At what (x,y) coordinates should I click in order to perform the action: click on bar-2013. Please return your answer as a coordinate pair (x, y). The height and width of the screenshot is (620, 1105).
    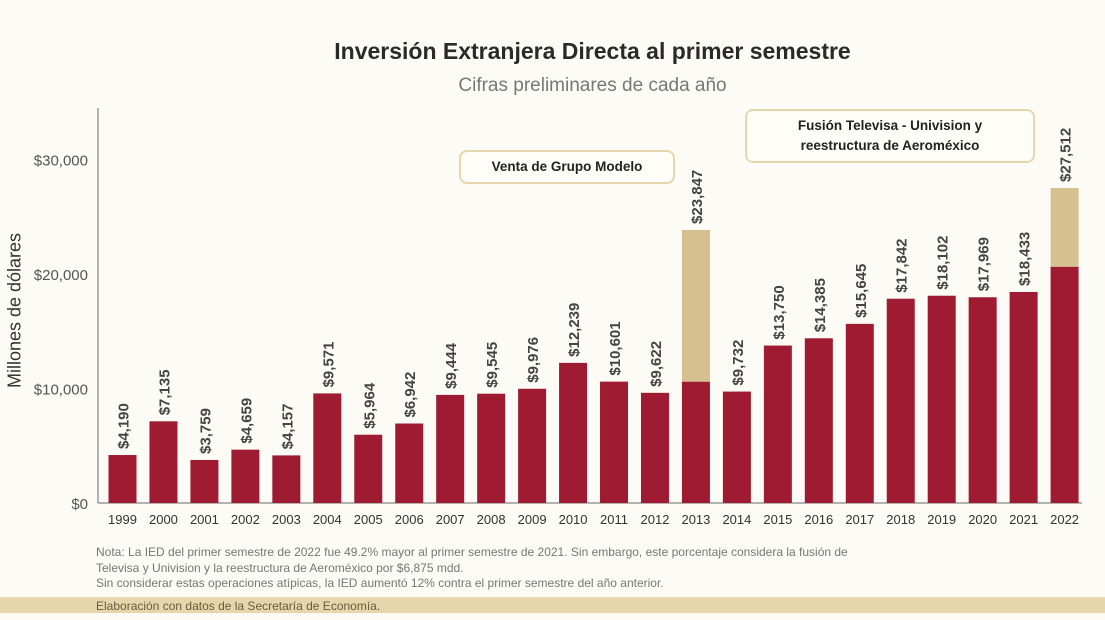
    Looking at the image, I should click on (695, 442).